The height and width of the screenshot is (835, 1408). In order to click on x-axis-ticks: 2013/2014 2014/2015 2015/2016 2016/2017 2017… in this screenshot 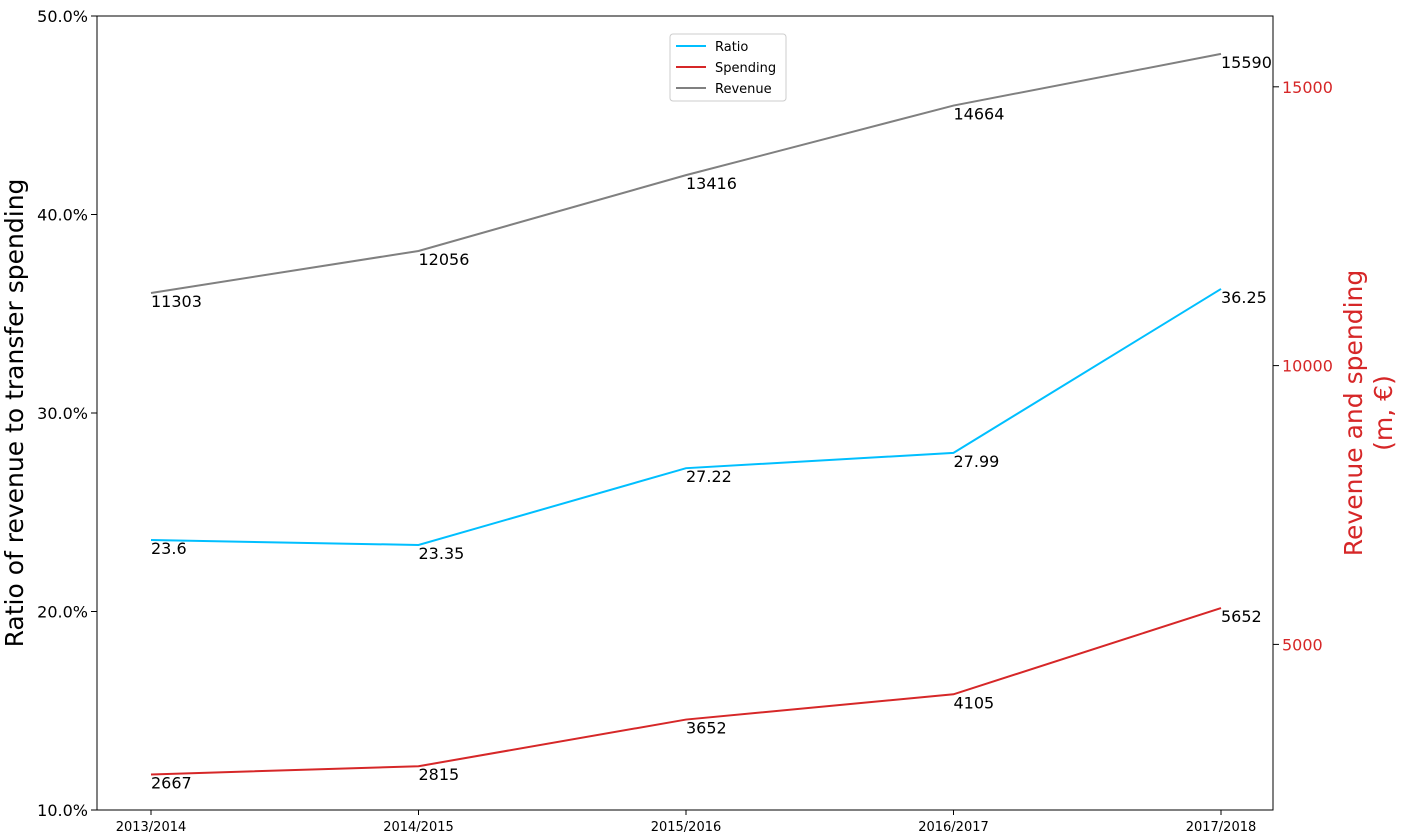, I will do `click(686, 822)`.